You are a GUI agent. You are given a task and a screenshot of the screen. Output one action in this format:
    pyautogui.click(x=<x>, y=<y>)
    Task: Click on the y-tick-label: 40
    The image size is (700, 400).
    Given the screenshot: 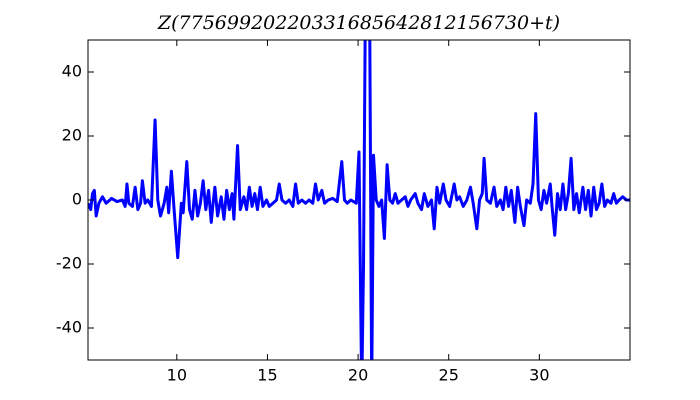 What is the action you would take?
    pyautogui.click(x=72, y=71)
    